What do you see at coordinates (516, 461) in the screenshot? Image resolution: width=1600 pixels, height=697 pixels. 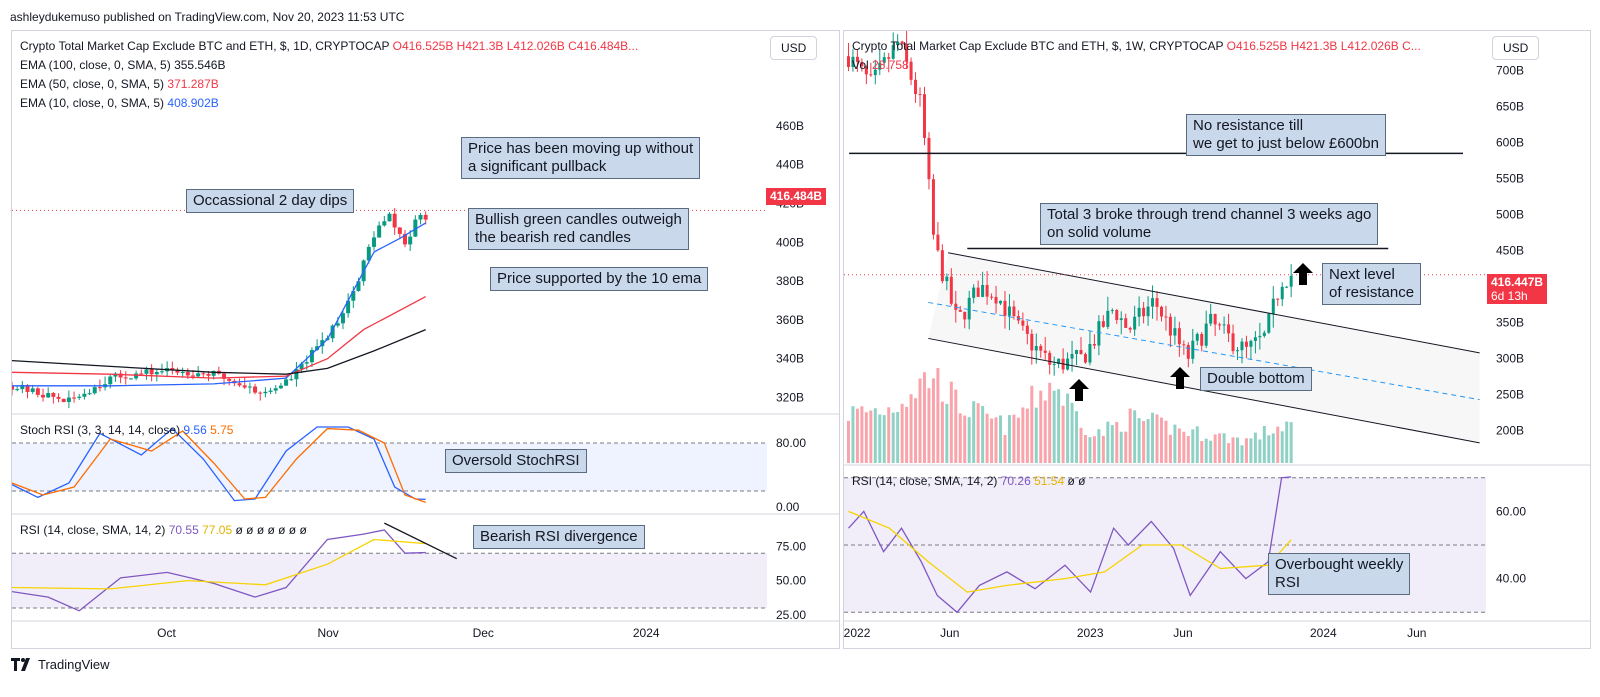 I see `annotation-oversold: Oversold StochRSI` at bounding box center [516, 461].